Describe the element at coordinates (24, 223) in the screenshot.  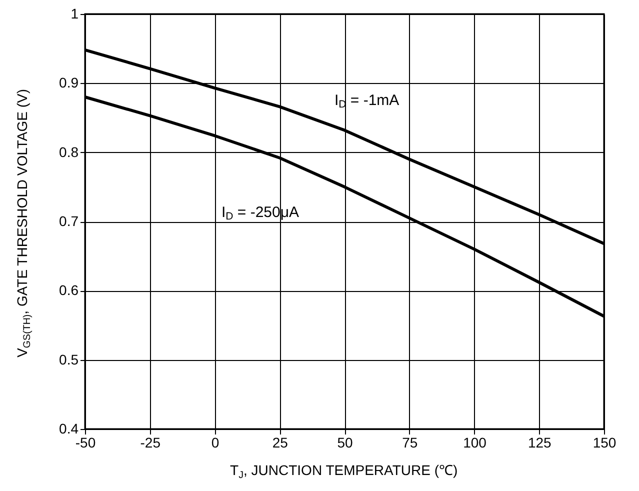
I see `y-axis-title: VGS(TH), GATE THRESHOLD VOLTAGE (V)` at that location.